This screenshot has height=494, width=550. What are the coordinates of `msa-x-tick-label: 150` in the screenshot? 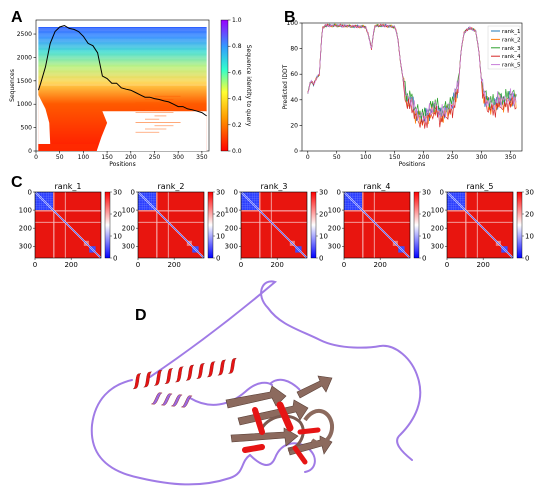 It's located at (107, 157).